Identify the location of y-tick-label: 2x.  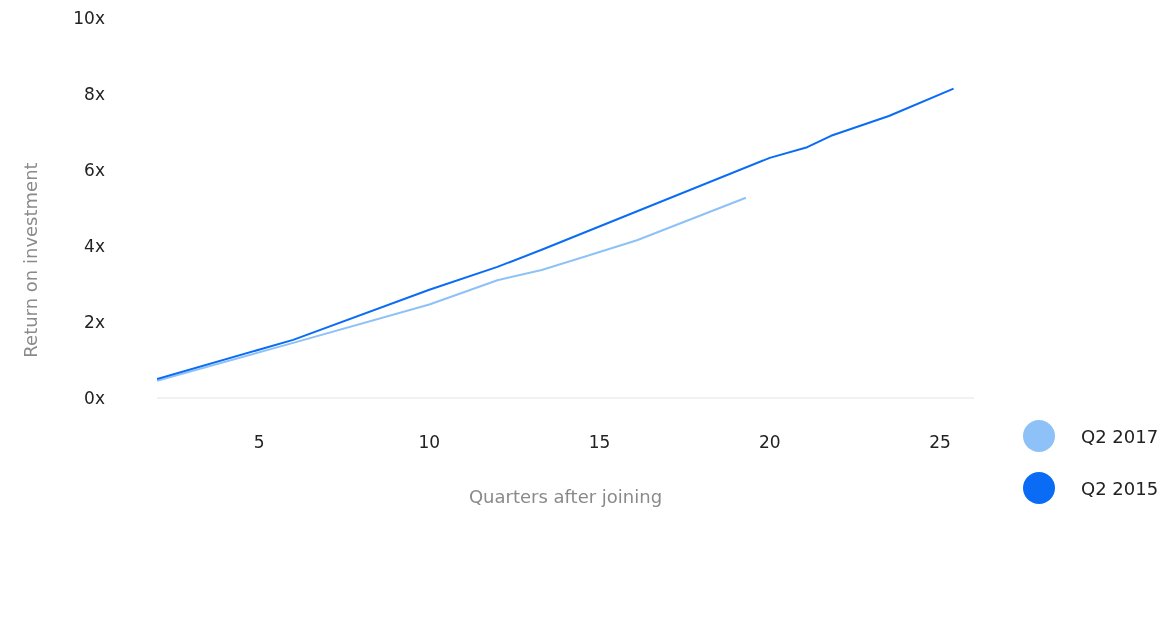
(94, 322).